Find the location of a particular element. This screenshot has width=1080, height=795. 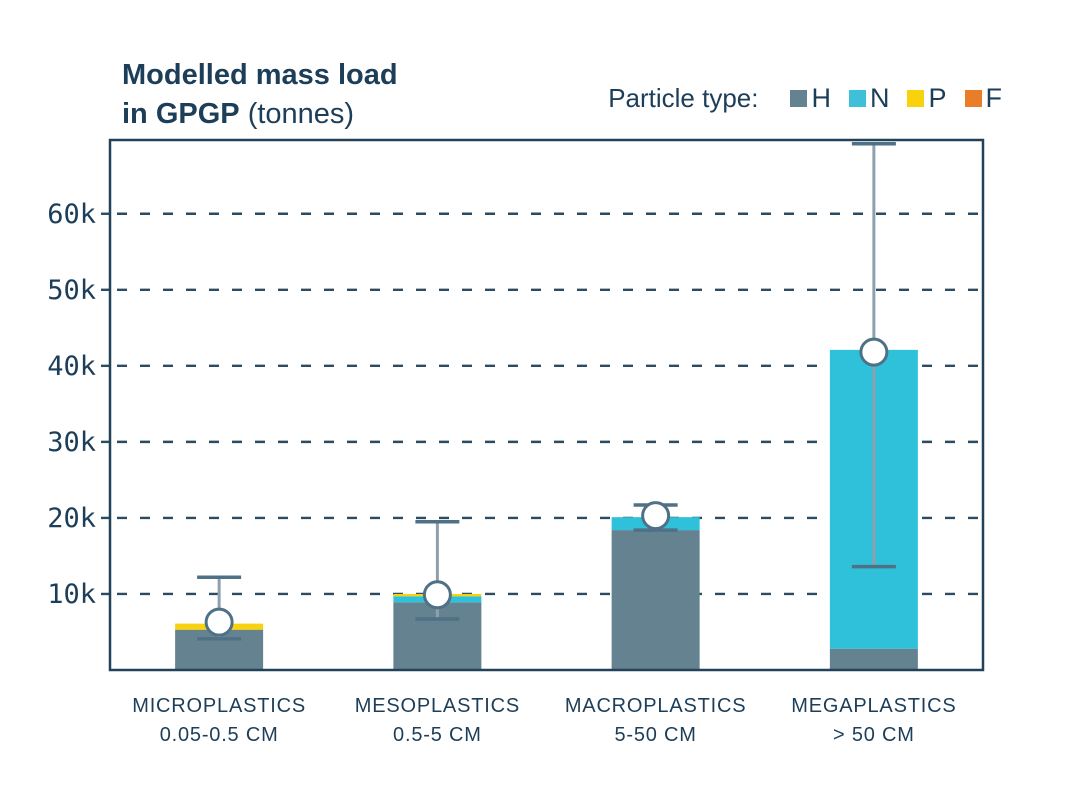

legend-swatch-p-icon is located at coordinates (916, 98).